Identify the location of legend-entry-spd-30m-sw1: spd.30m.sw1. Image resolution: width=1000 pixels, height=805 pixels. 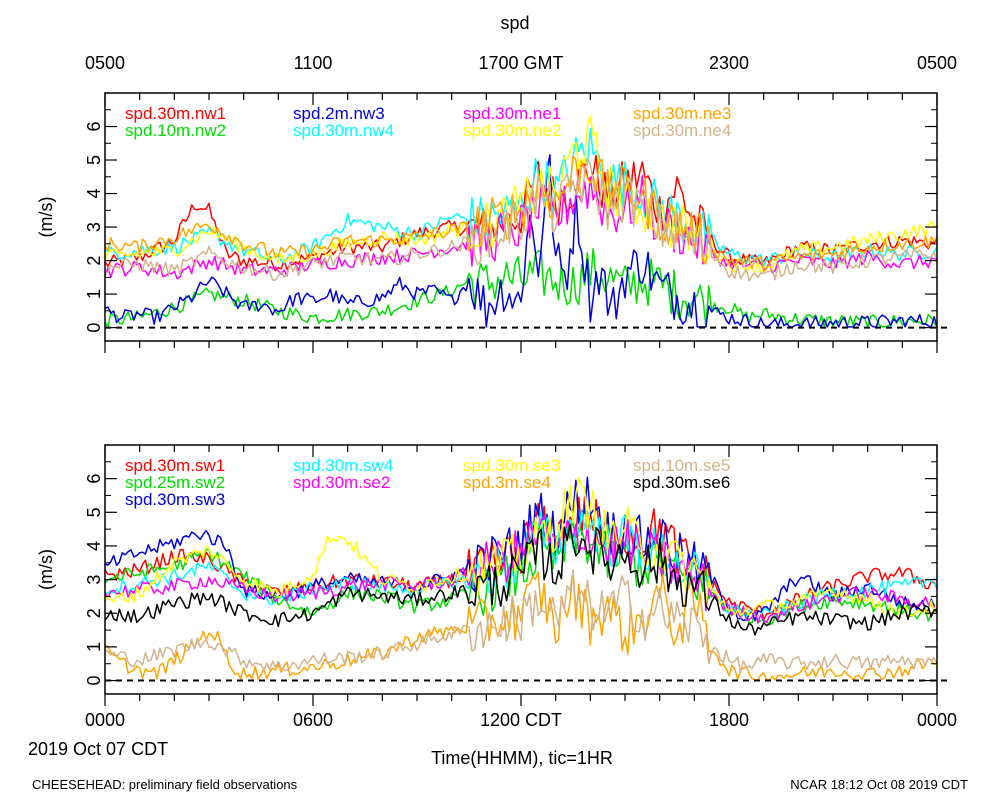
(175, 465).